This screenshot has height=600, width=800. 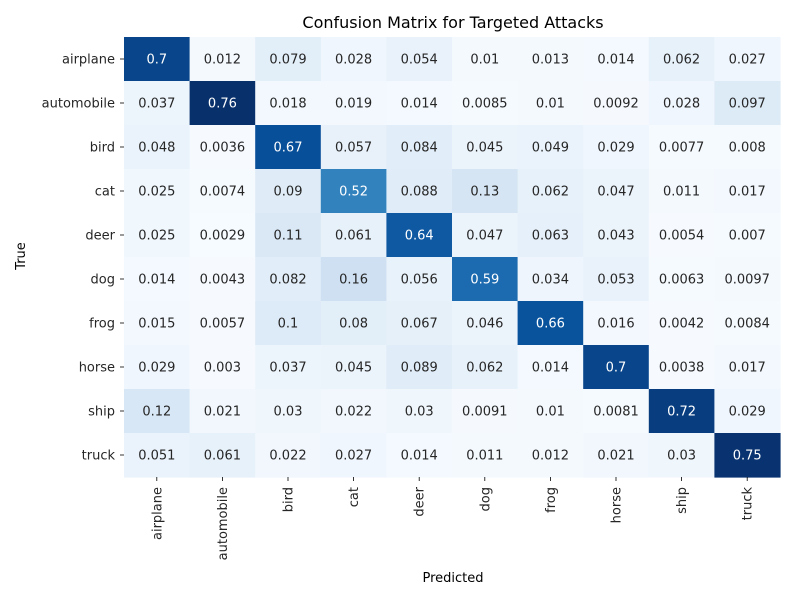 What do you see at coordinates (681, 104) in the screenshot?
I see `cell-value-label: 0.028` at bounding box center [681, 104].